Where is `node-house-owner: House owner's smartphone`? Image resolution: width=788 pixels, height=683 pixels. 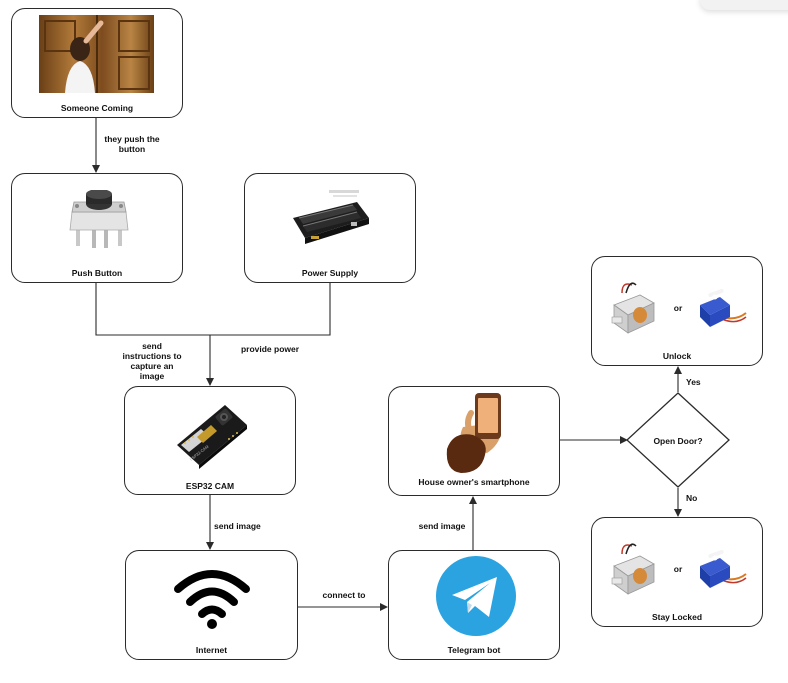
node-house-owner: House owner's smartphone is located at coordinates (474, 441).